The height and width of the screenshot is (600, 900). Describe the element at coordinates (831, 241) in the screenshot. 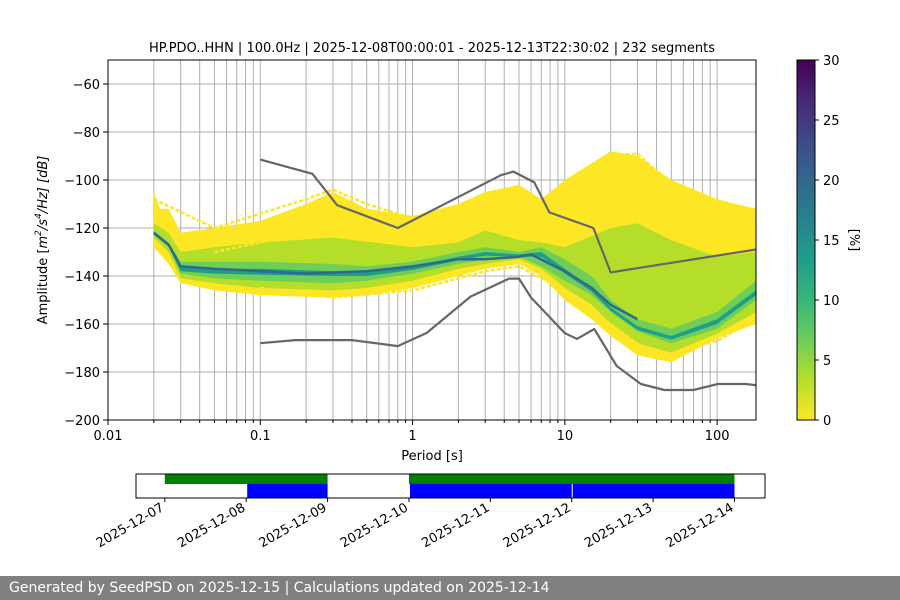

I see `colorbar-tick-label: 15` at that location.